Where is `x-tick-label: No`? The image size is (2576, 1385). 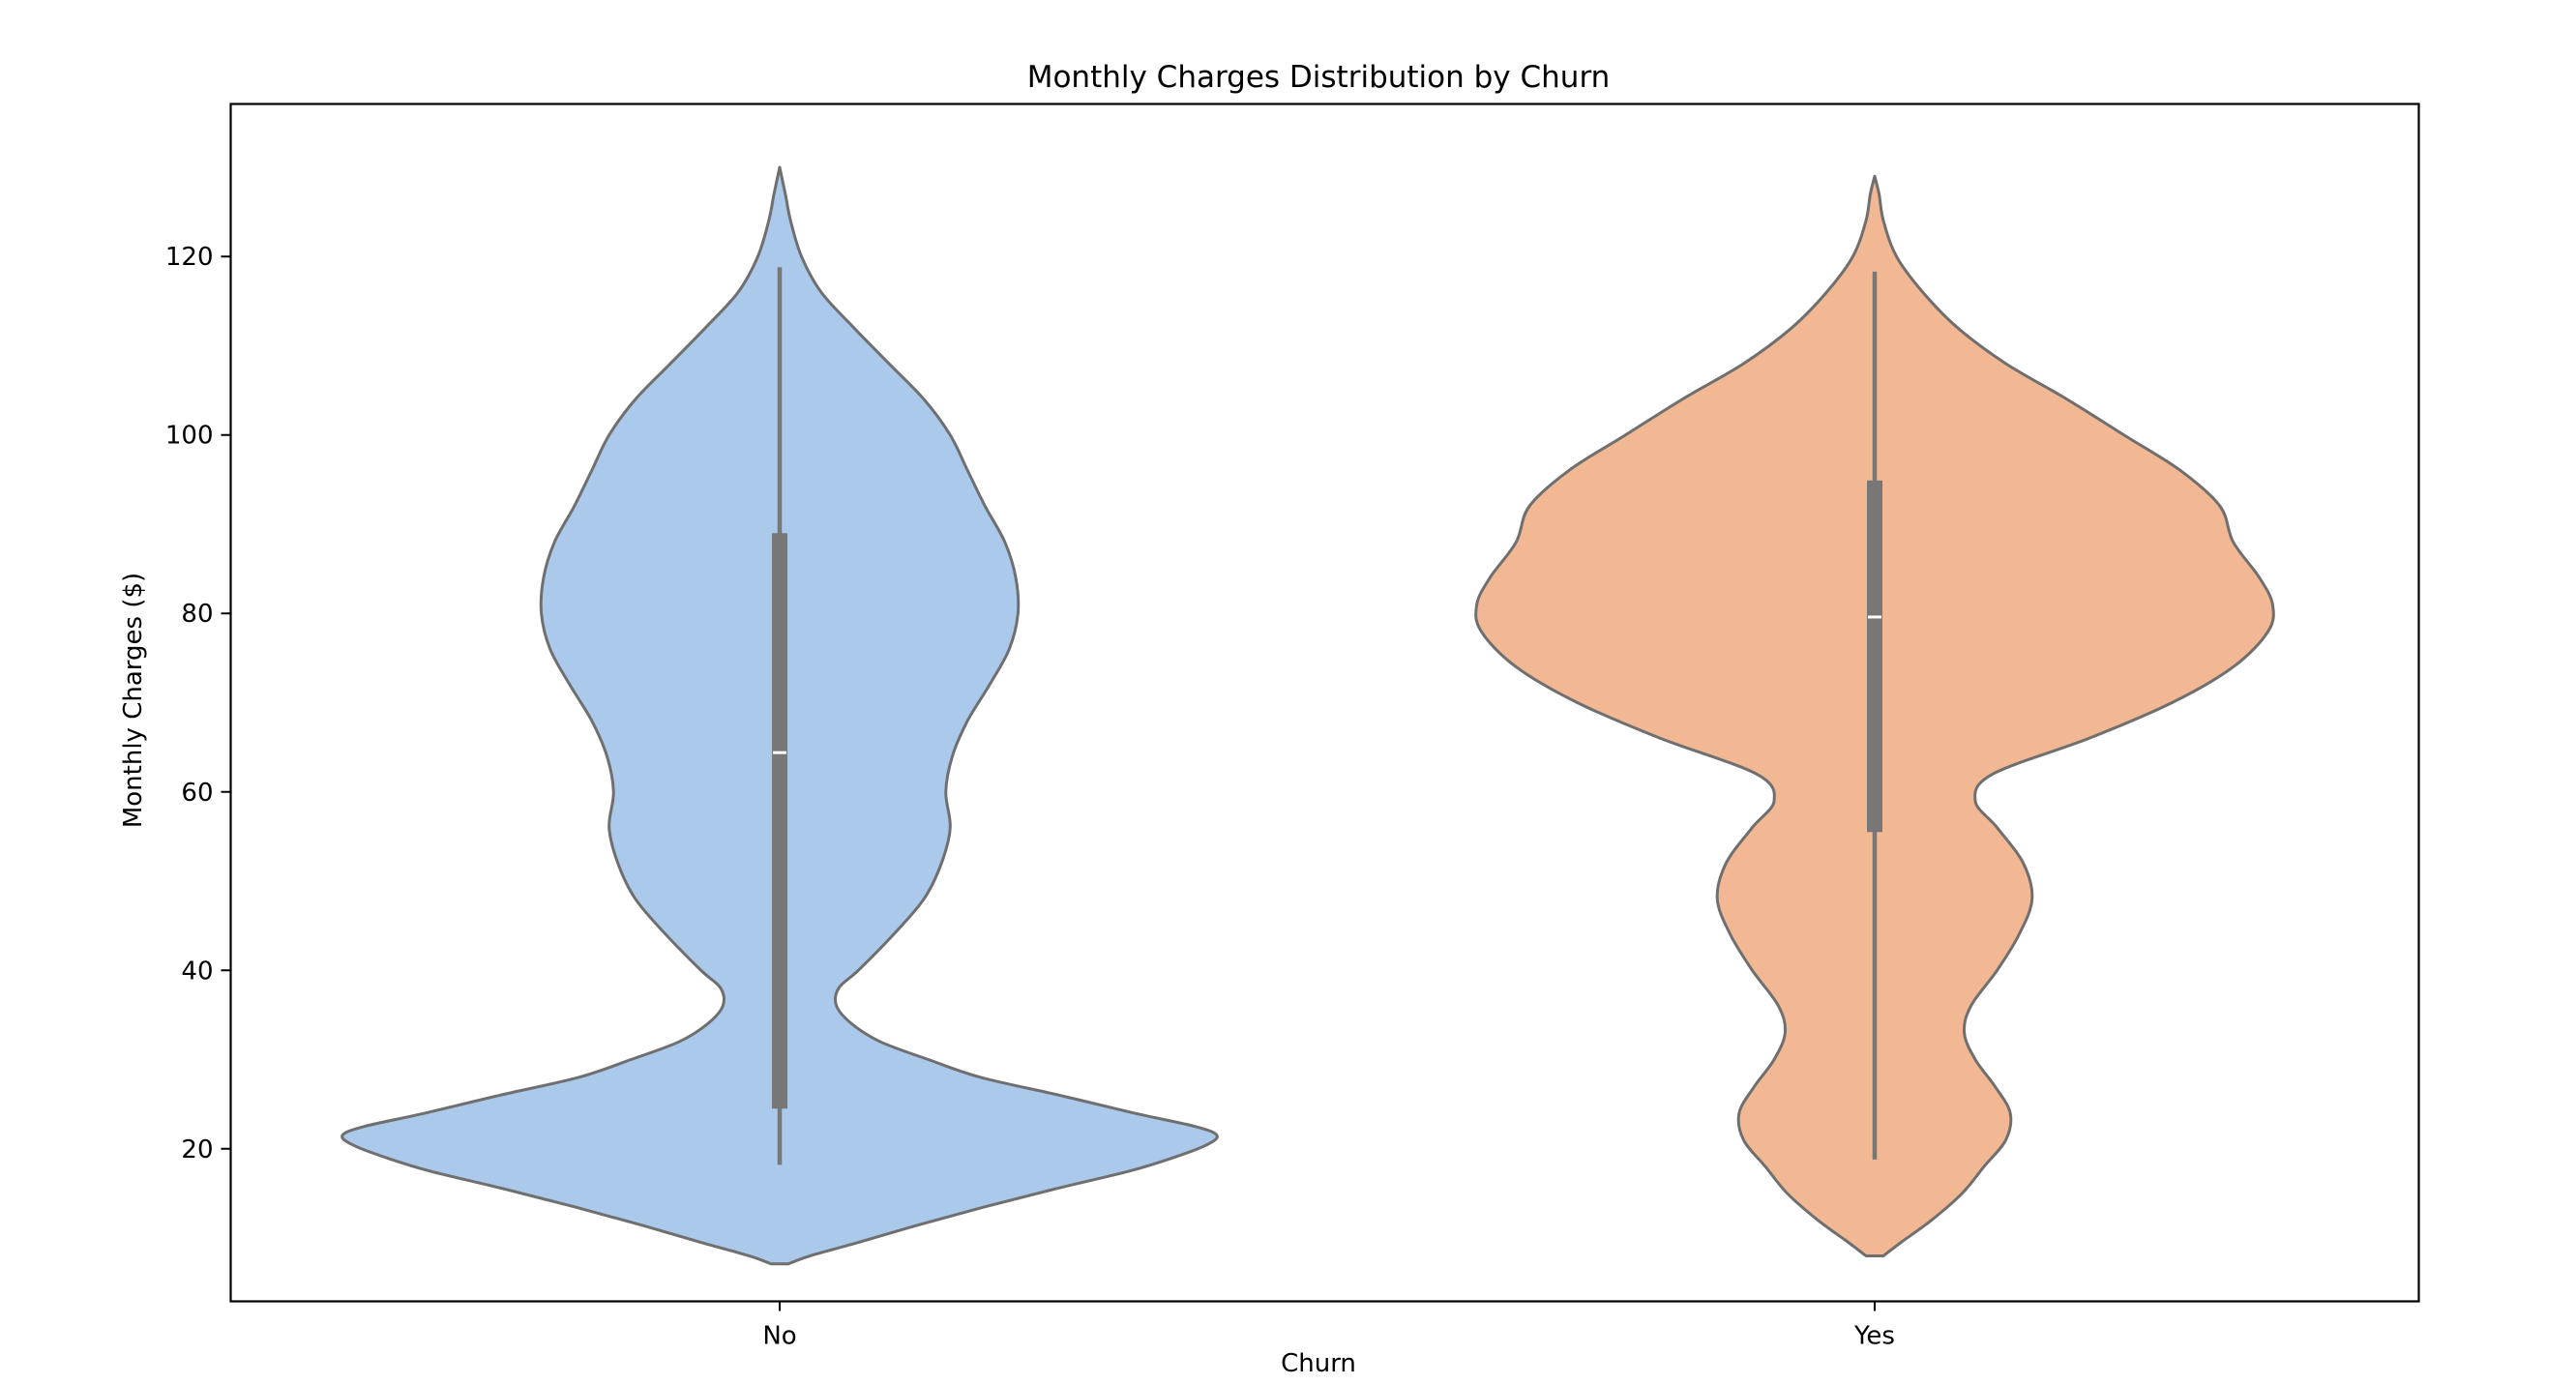 x-tick-label: No is located at coordinates (779, 1337).